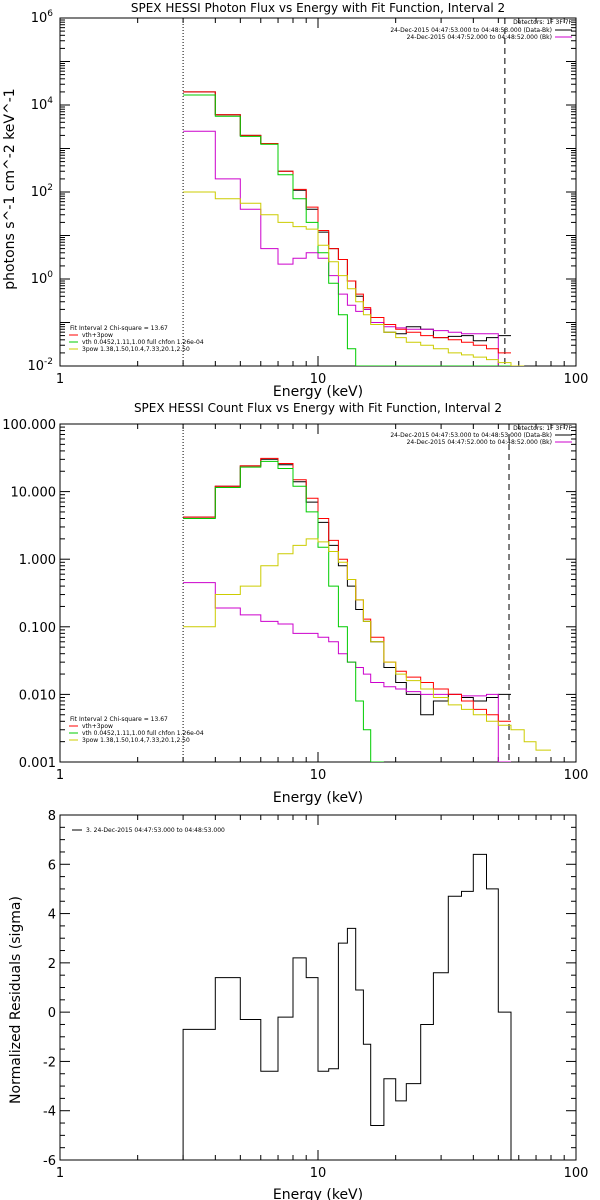  I want to click on y-tick-label: 0.010, so click(37, 695).